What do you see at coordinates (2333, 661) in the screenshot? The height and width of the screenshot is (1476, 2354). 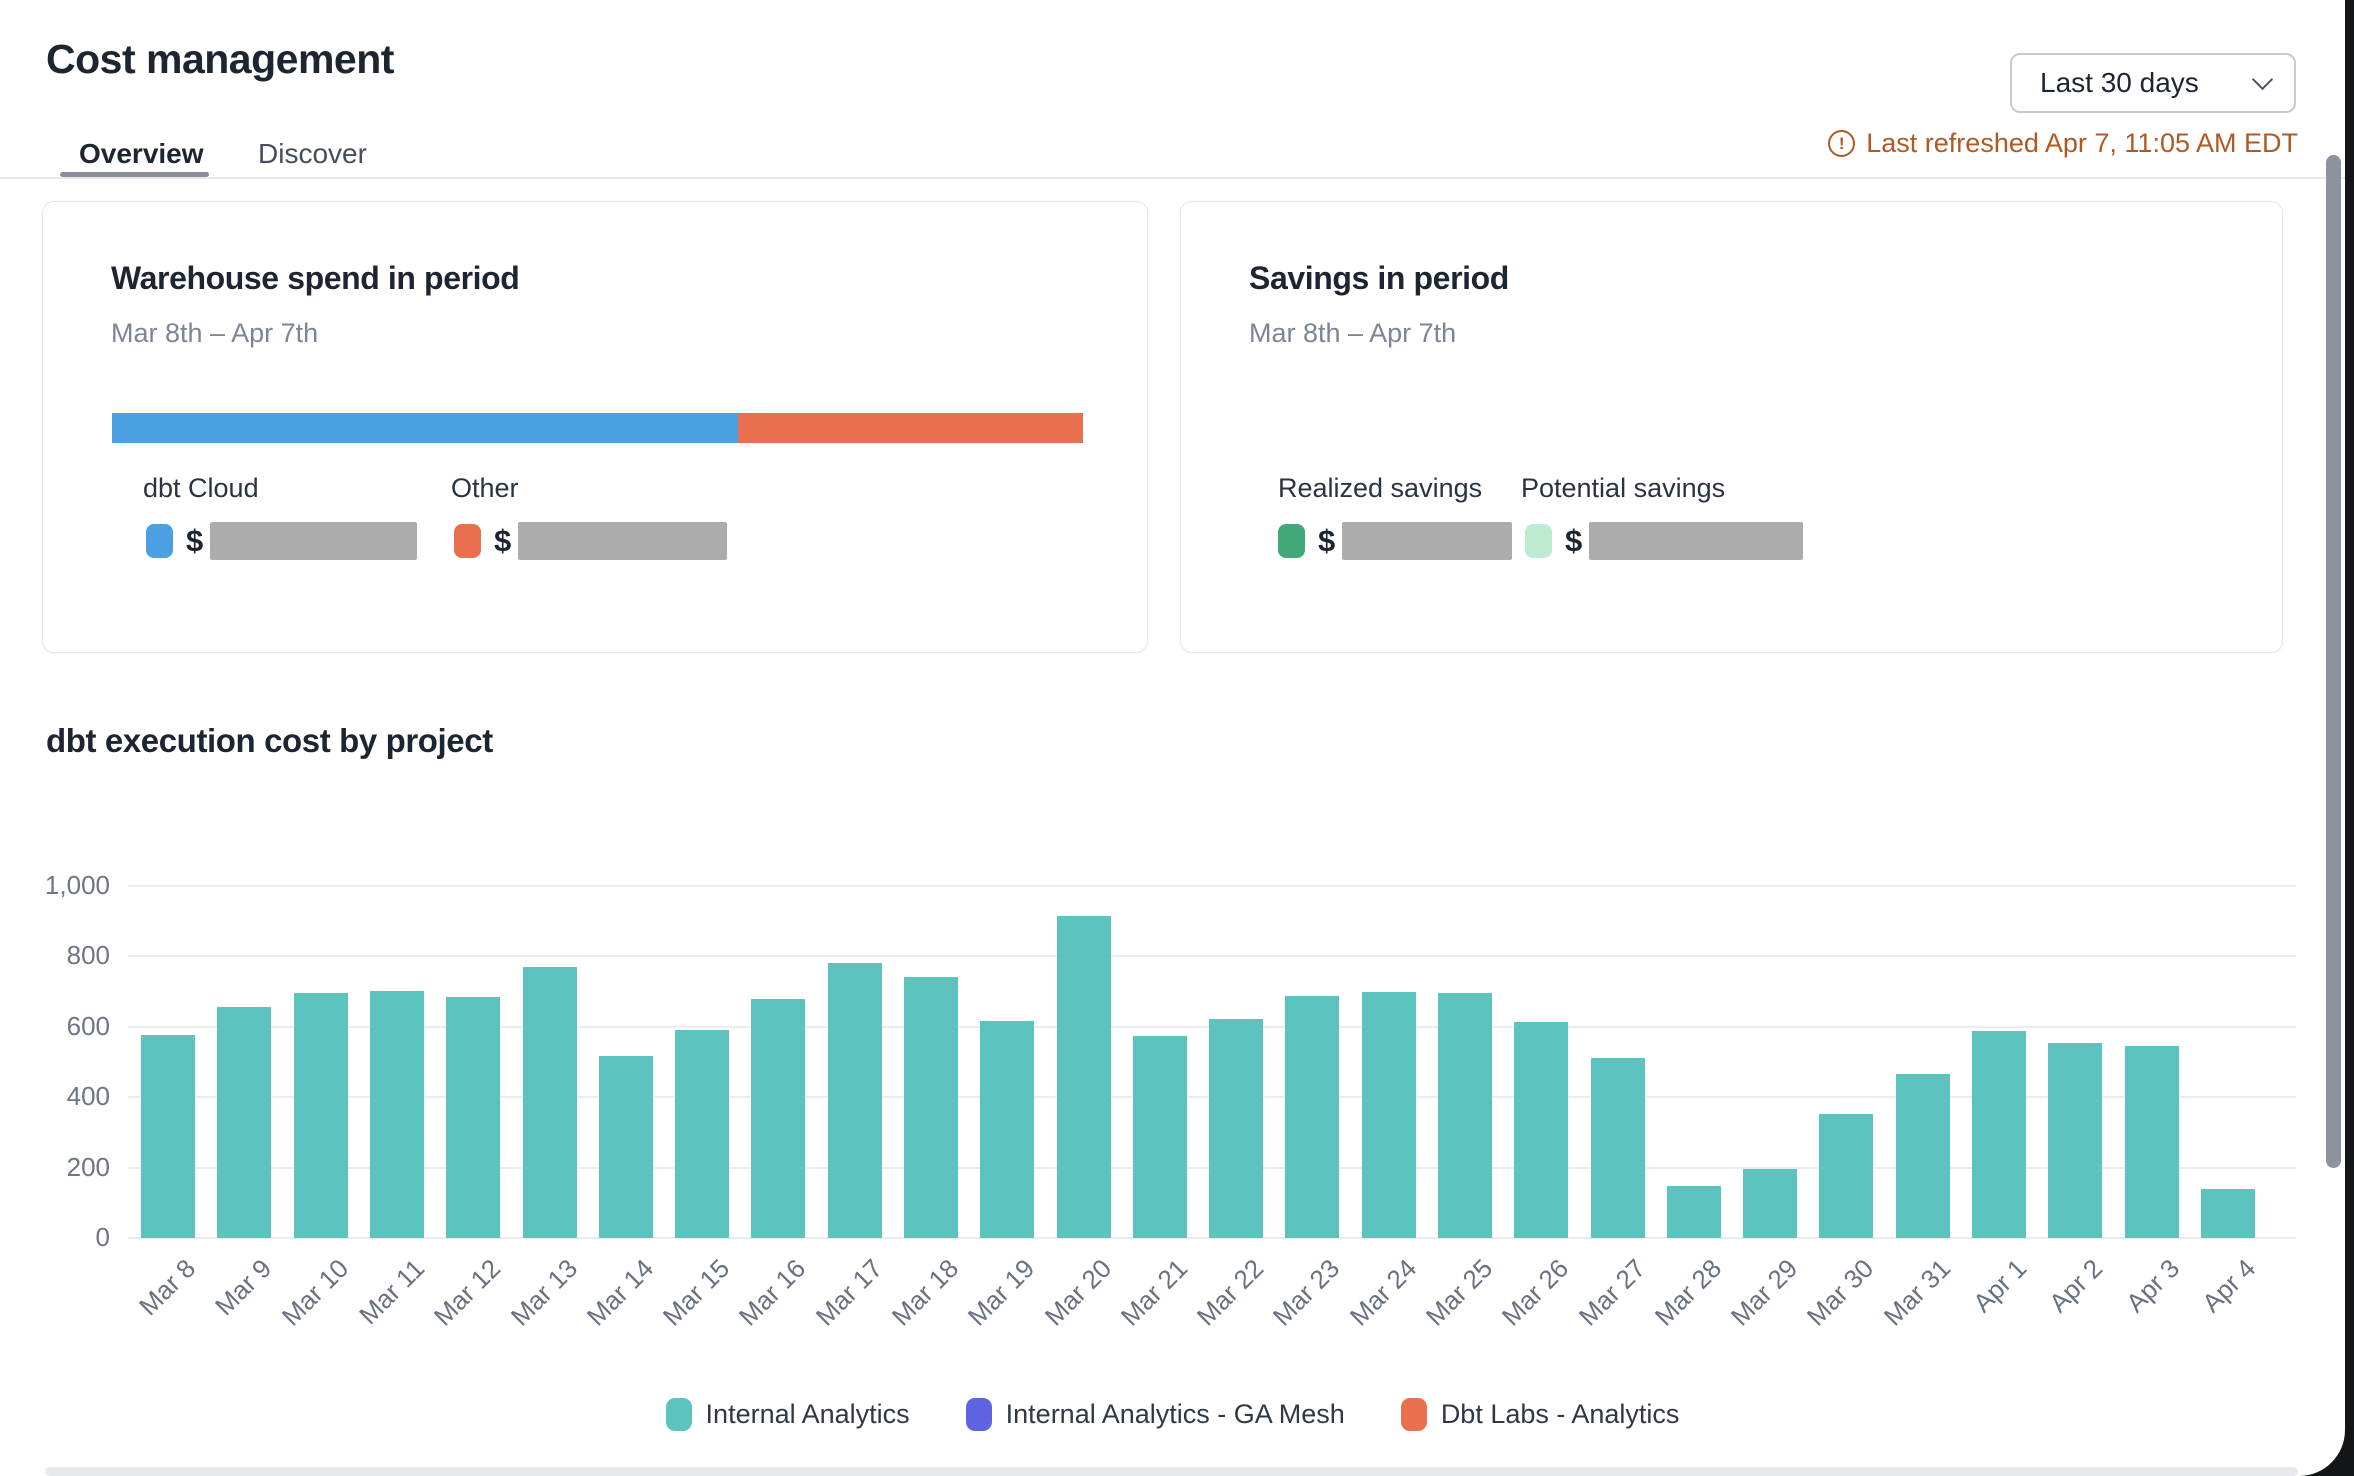 I see `vertical-scrollbar` at bounding box center [2333, 661].